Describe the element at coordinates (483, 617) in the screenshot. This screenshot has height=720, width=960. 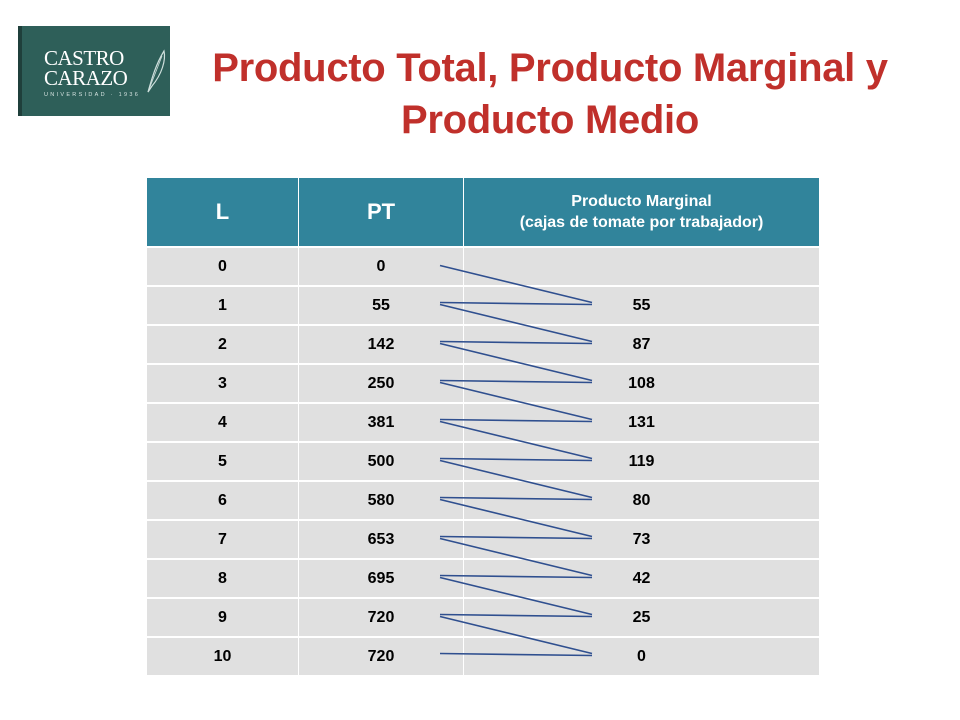
I see `table-row: 9 720 25` at that location.